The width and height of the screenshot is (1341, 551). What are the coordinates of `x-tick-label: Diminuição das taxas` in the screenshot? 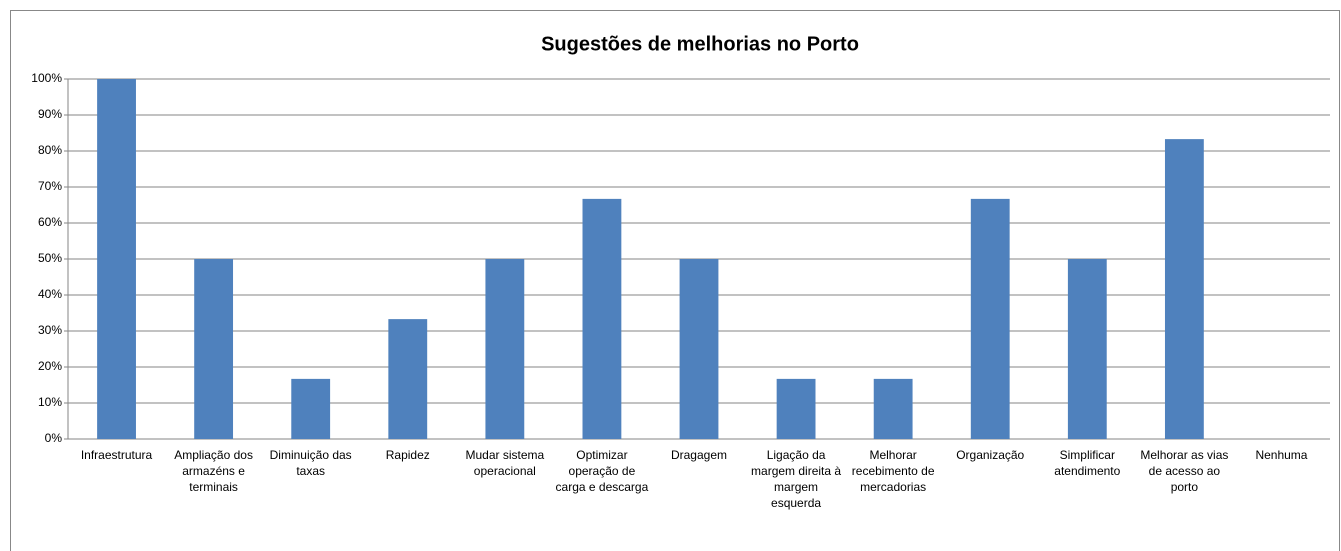 It's located at (310, 463).